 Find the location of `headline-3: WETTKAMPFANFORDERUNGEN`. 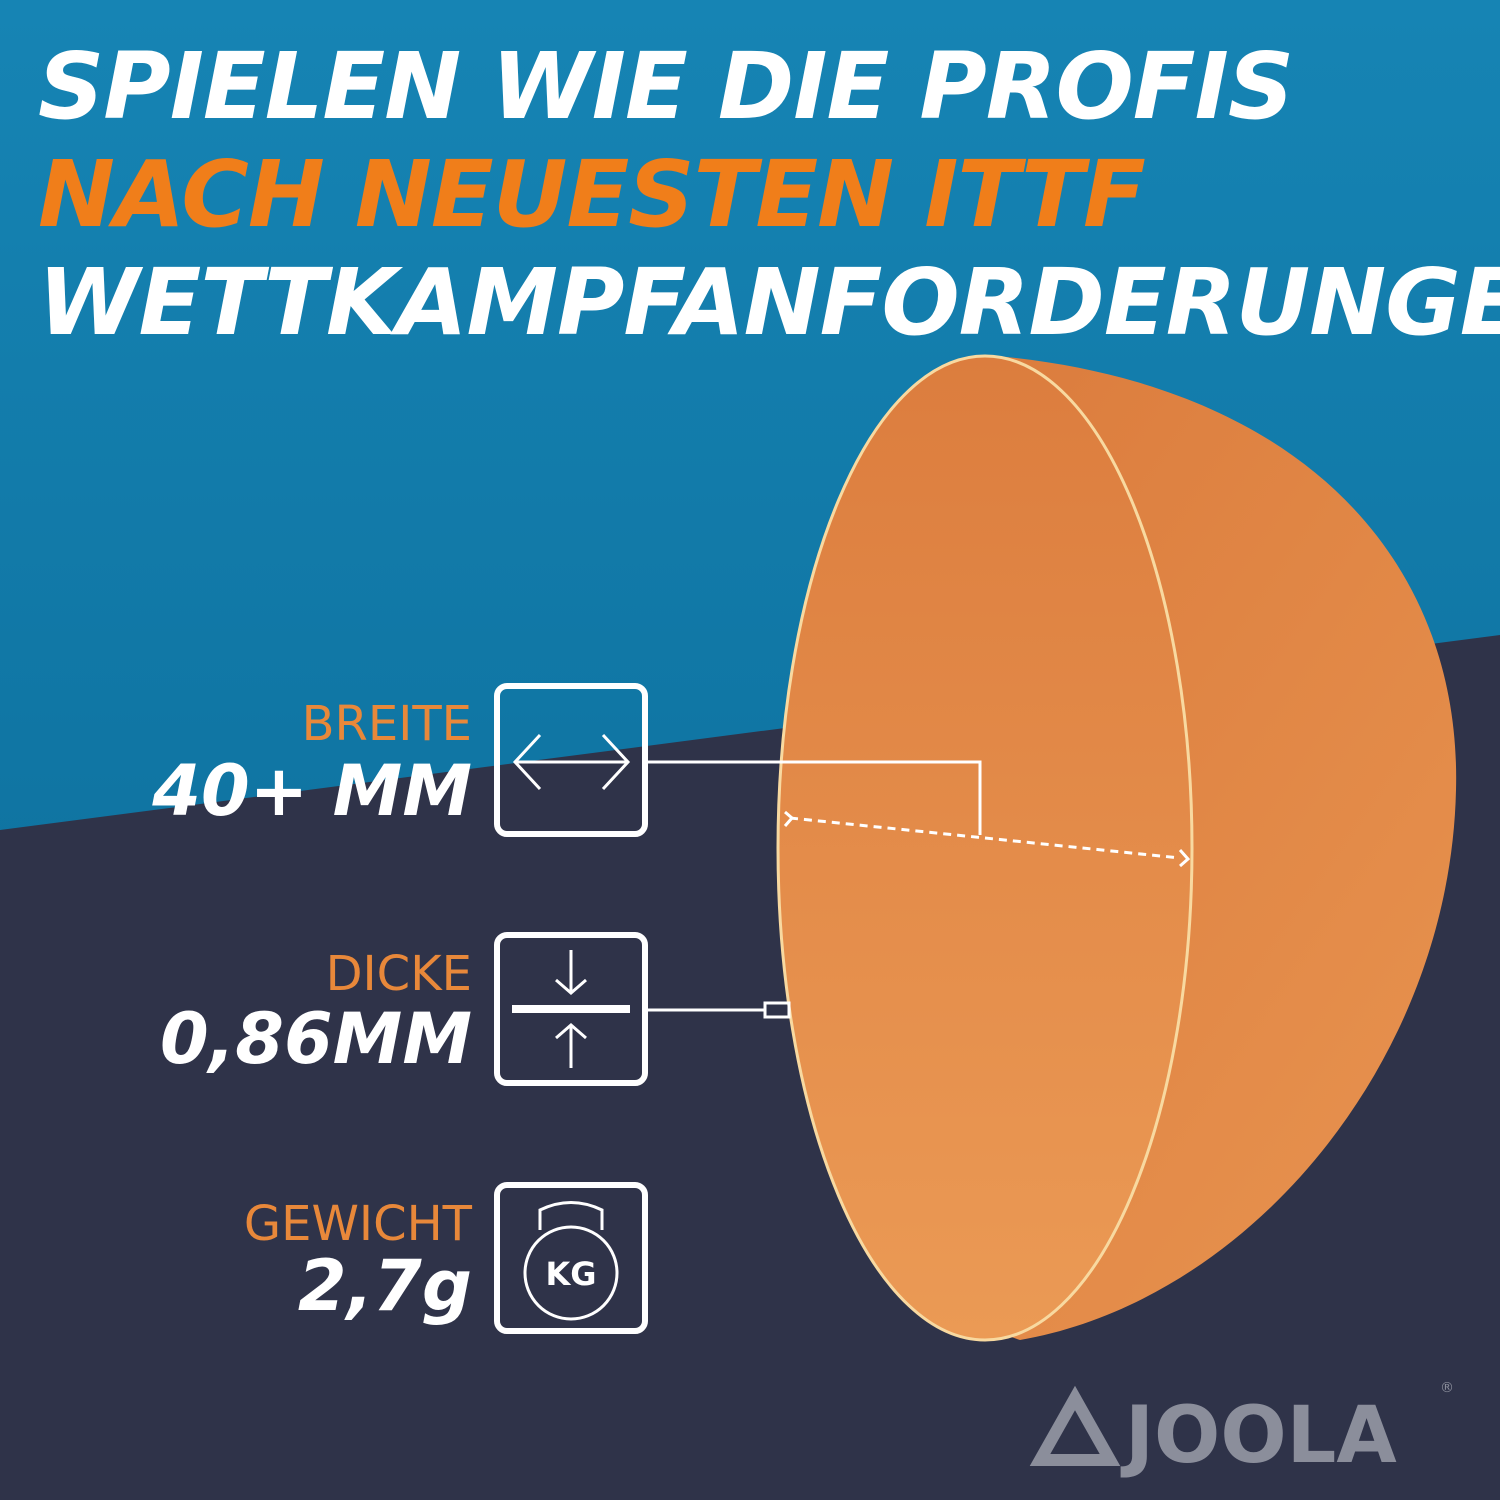

headline-3: WETTKAMPFANFORDERUNGEN is located at coordinates (769, 302).